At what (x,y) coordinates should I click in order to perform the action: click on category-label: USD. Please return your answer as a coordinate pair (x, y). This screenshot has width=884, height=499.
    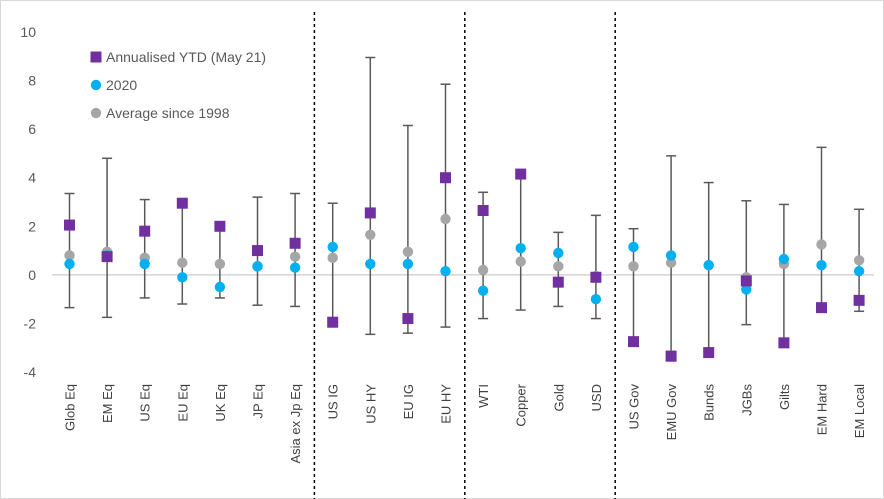
    Looking at the image, I should click on (596, 397).